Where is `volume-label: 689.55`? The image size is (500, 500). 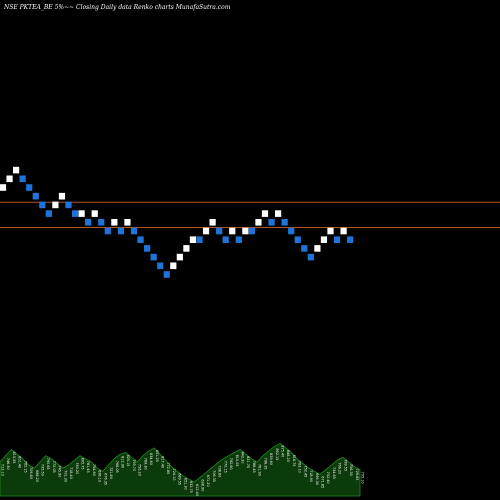 volume-label: 689.55 is located at coordinates (180, 479).